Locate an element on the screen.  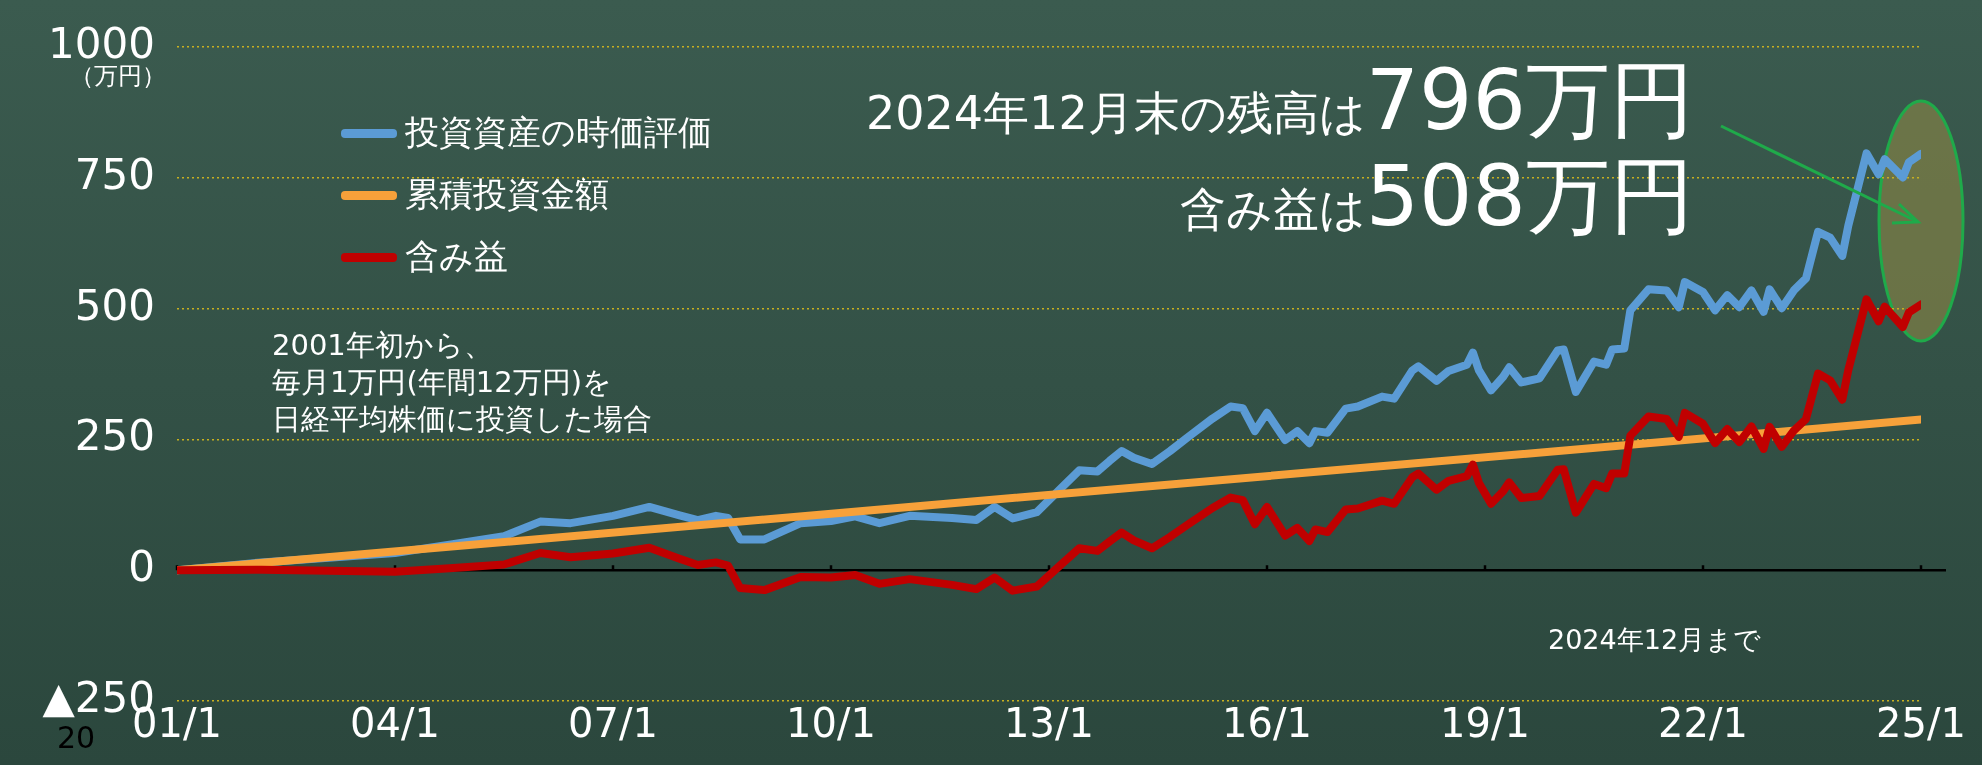
x-tick-label: 22/1 is located at coordinates (1703, 723).